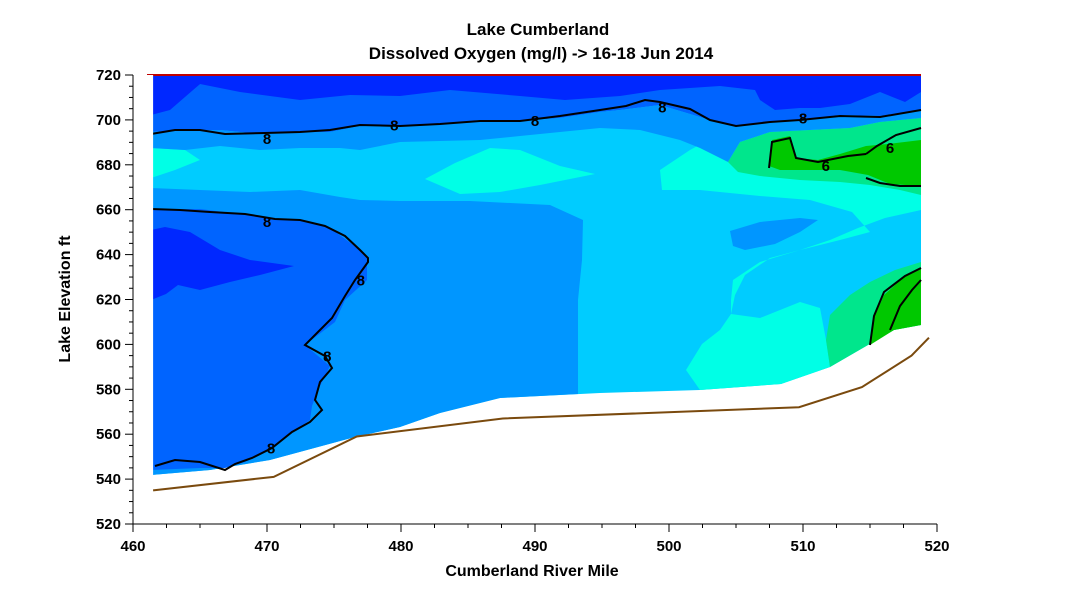 This screenshot has height=598, width=1070. What do you see at coordinates (222, 263) in the screenshot?
I see `contour-band-8.5-plus-left` at bounding box center [222, 263].